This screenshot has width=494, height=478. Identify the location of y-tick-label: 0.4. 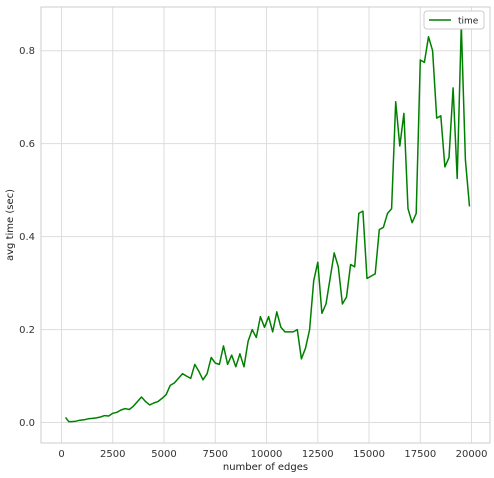
(27, 237).